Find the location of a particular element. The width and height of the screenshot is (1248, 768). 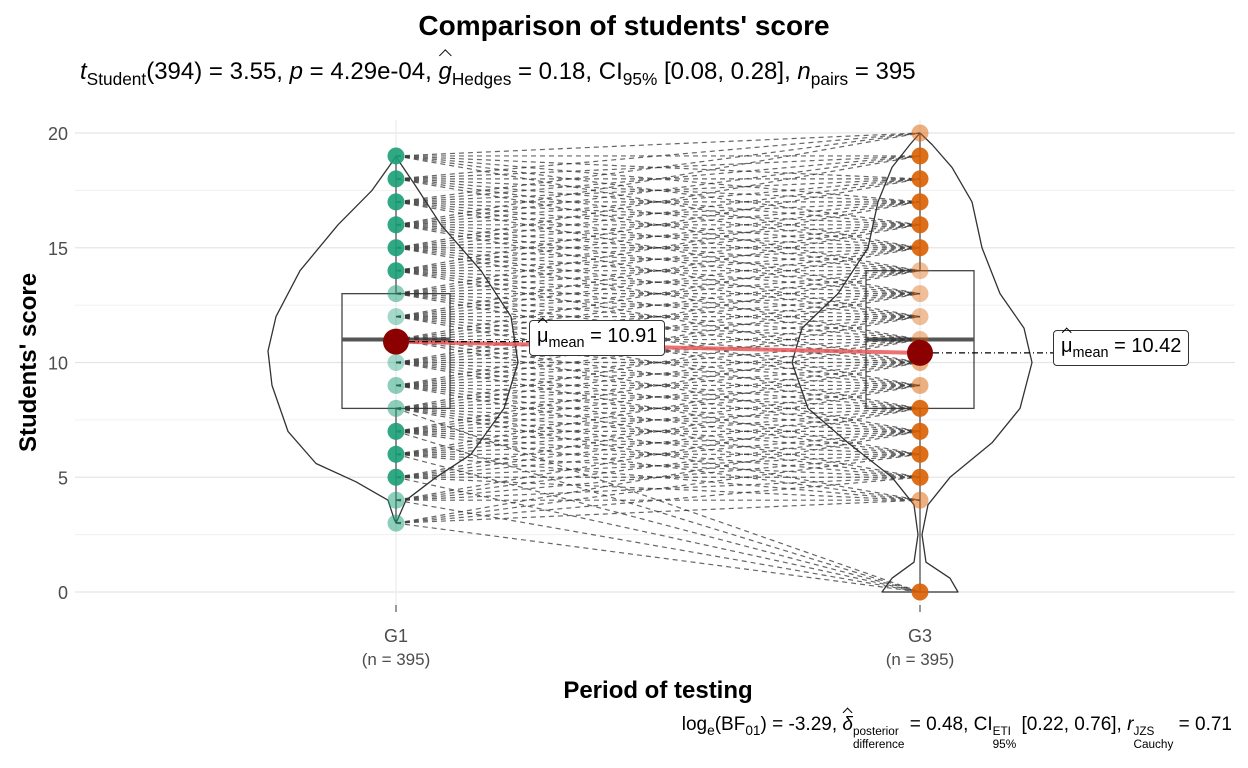

t-subscript: Student is located at coordinates (116, 79).